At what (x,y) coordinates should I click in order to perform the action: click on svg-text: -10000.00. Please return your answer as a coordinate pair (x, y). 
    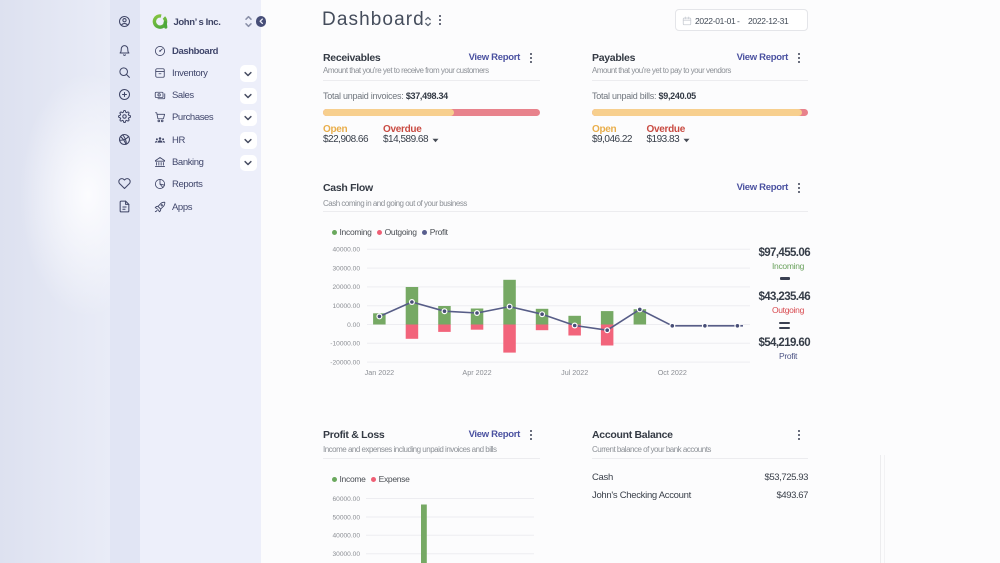
    Looking at the image, I should click on (345, 344).